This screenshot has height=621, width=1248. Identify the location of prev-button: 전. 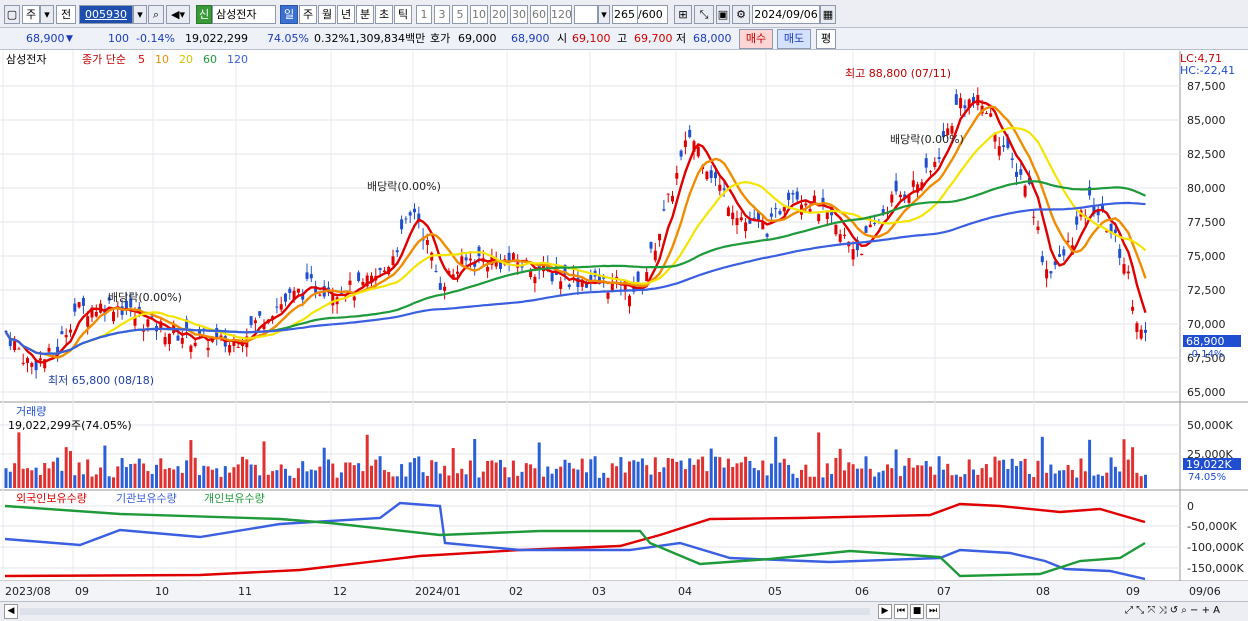
(66, 14).